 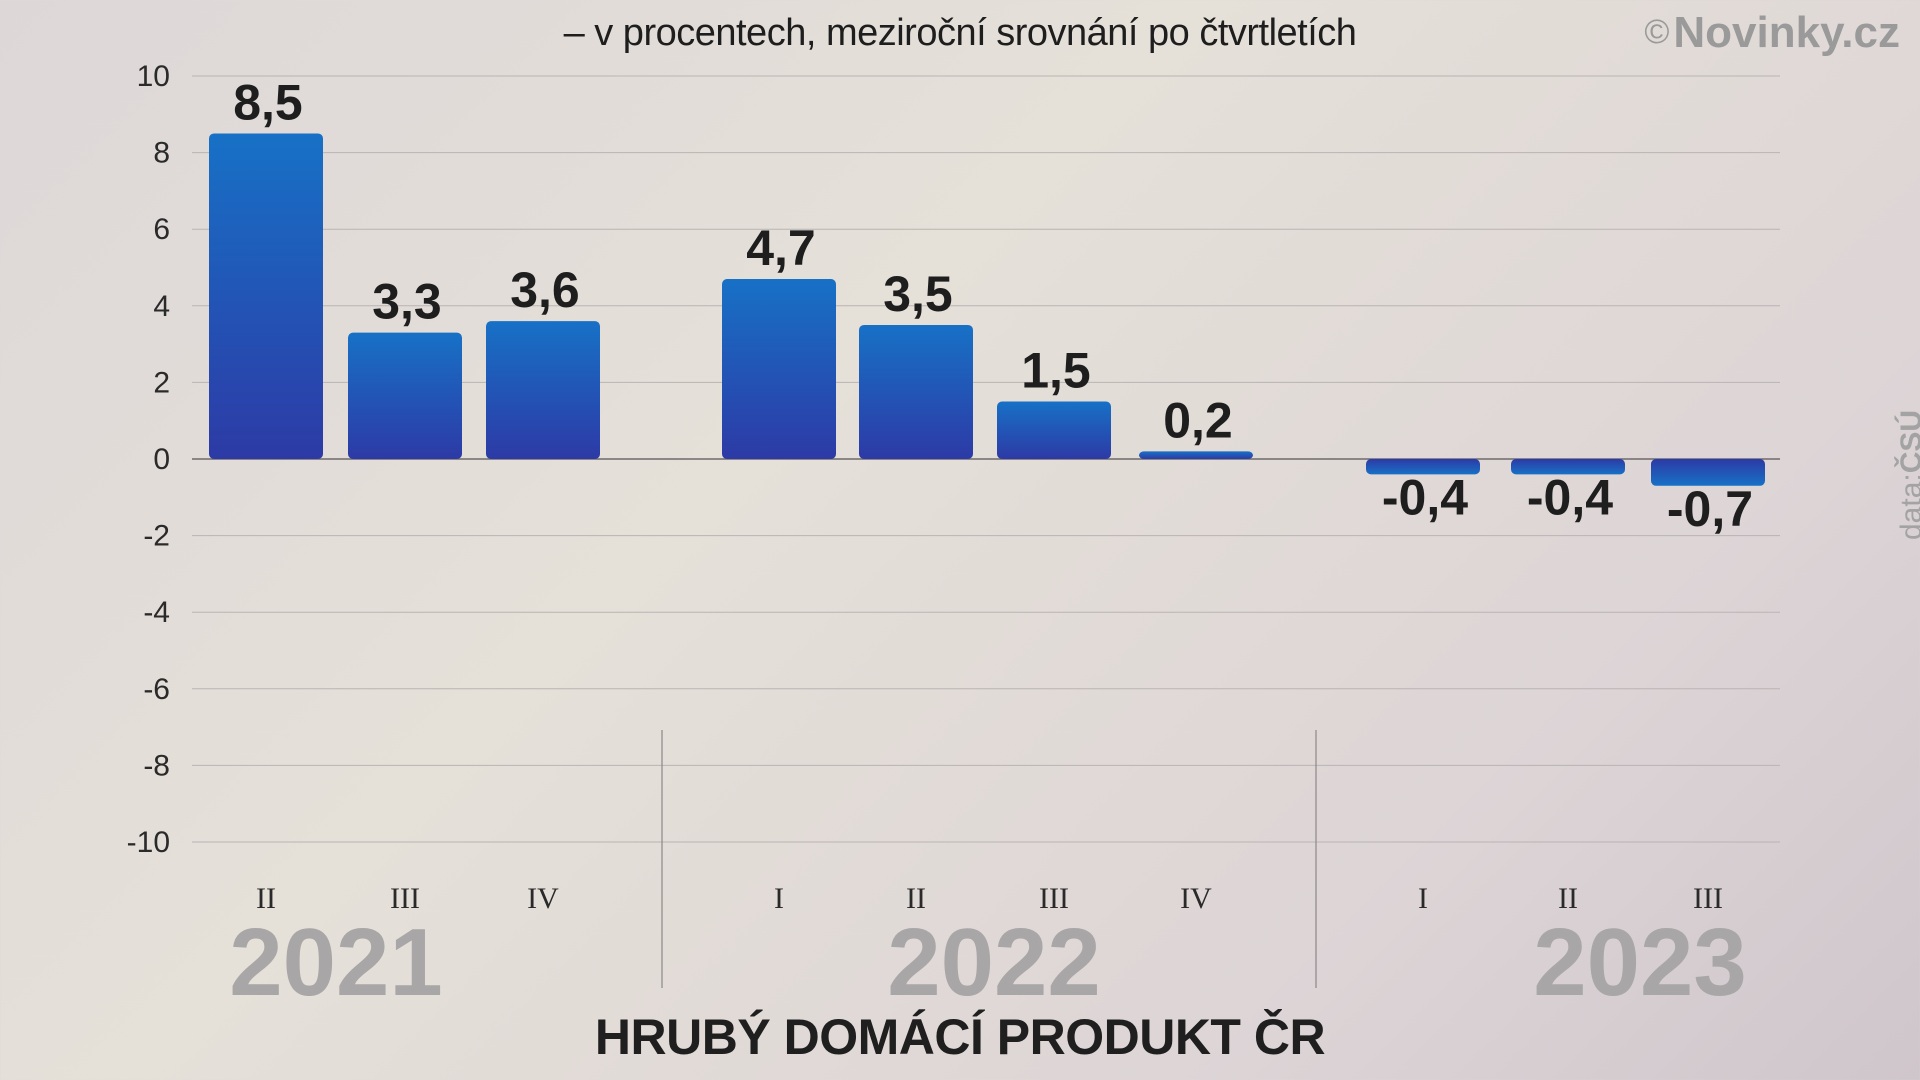 What do you see at coordinates (545, 290) in the screenshot?
I see `value-label: 3,6` at bounding box center [545, 290].